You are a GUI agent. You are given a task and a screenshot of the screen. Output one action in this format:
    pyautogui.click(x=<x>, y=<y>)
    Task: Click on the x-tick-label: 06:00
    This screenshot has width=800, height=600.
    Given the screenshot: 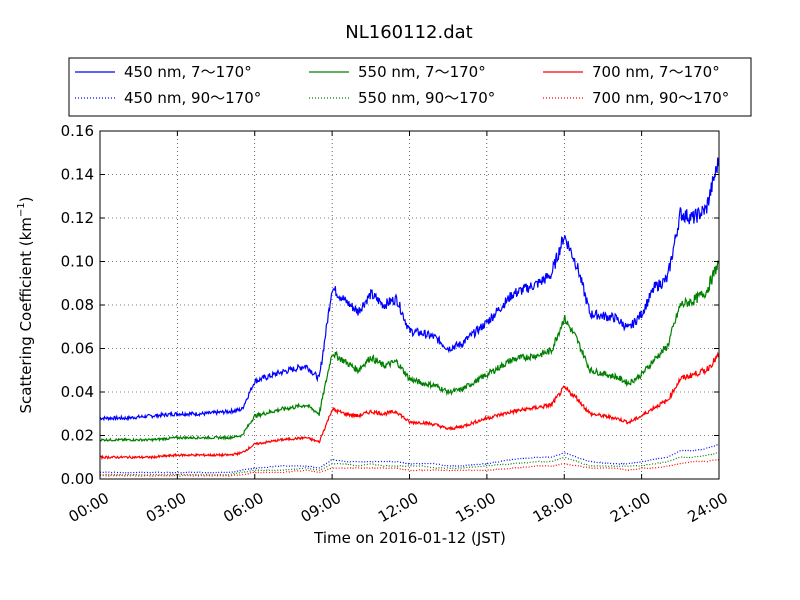 What is the action you would take?
    pyautogui.click(x=243, y=507)
    